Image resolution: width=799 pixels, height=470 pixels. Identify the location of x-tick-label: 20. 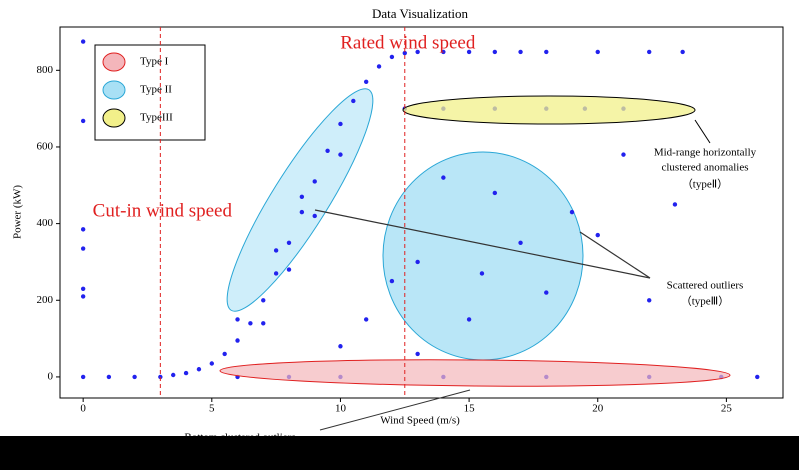
(598, 409).